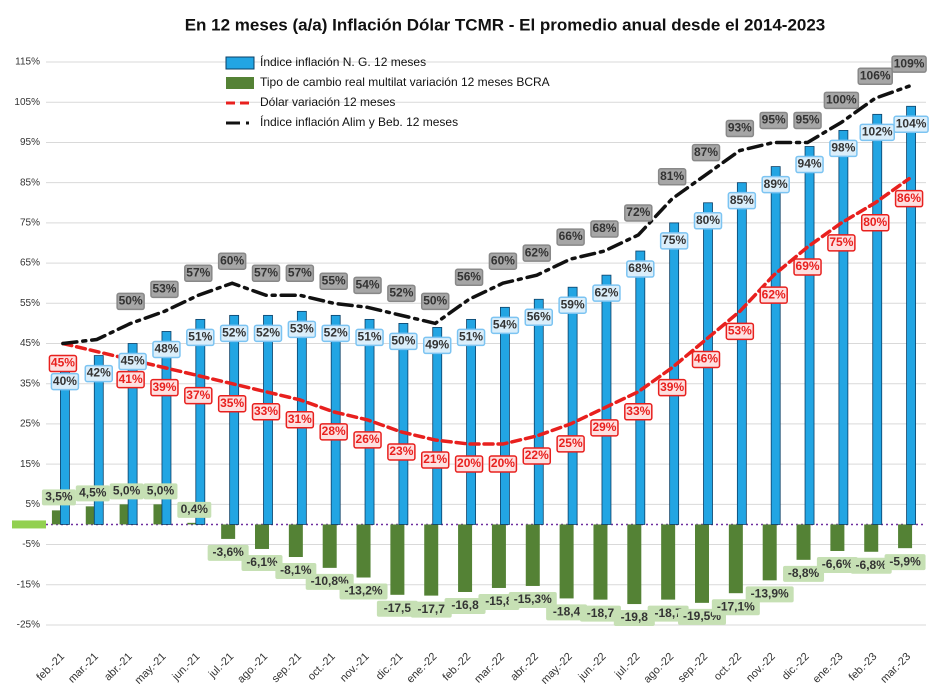  Describe the element at coordinates (401, 451) in the screenshot. I see `data-label: 23%` at that location.